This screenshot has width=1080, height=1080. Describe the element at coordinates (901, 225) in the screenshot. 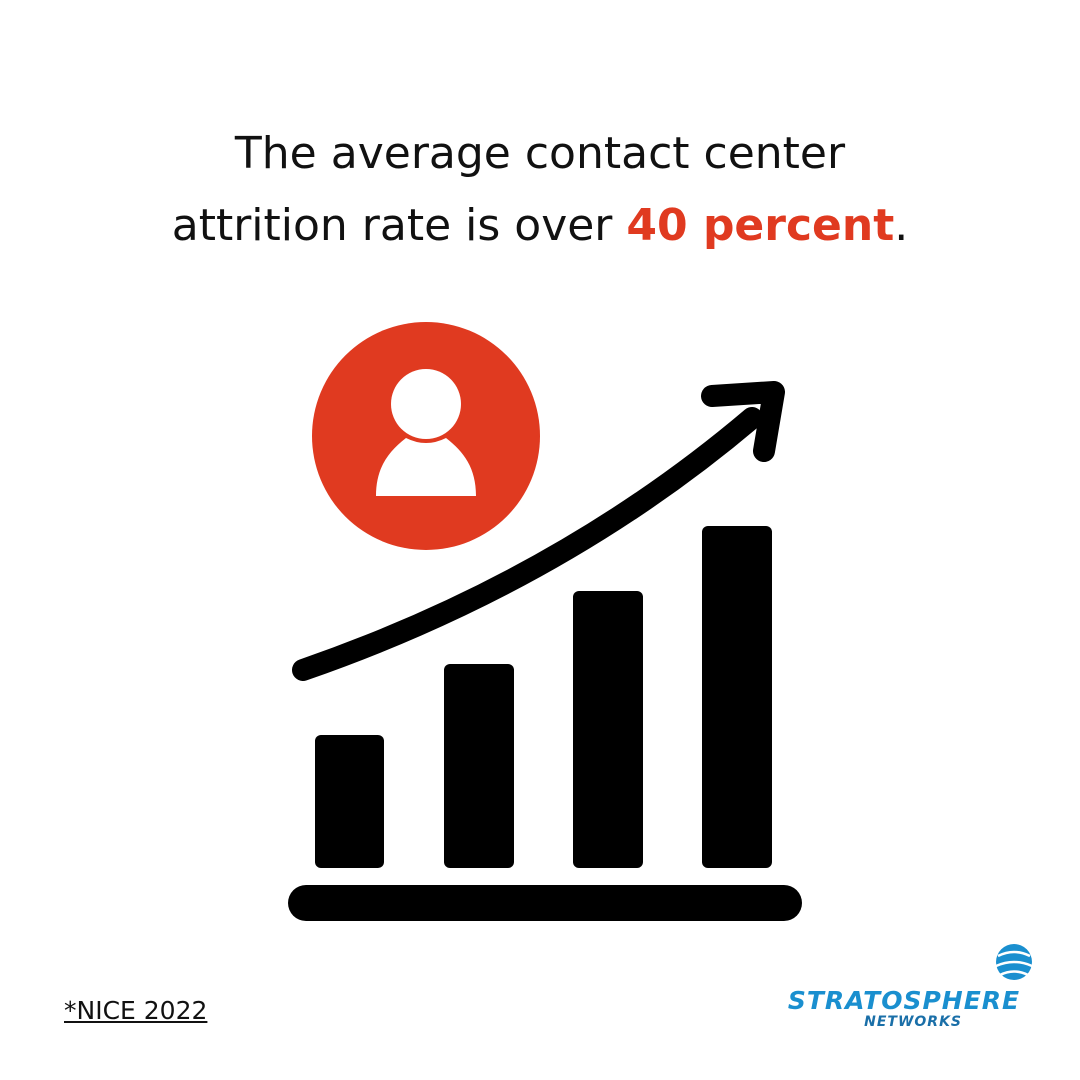

I see `headline-end: .` at that location.